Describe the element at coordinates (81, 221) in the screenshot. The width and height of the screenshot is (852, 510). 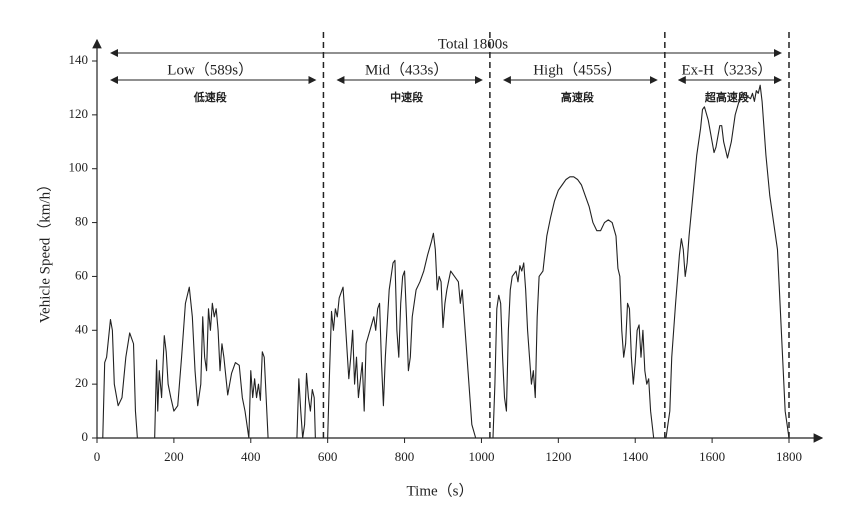
I see `y-tick-label: 80` at that location.